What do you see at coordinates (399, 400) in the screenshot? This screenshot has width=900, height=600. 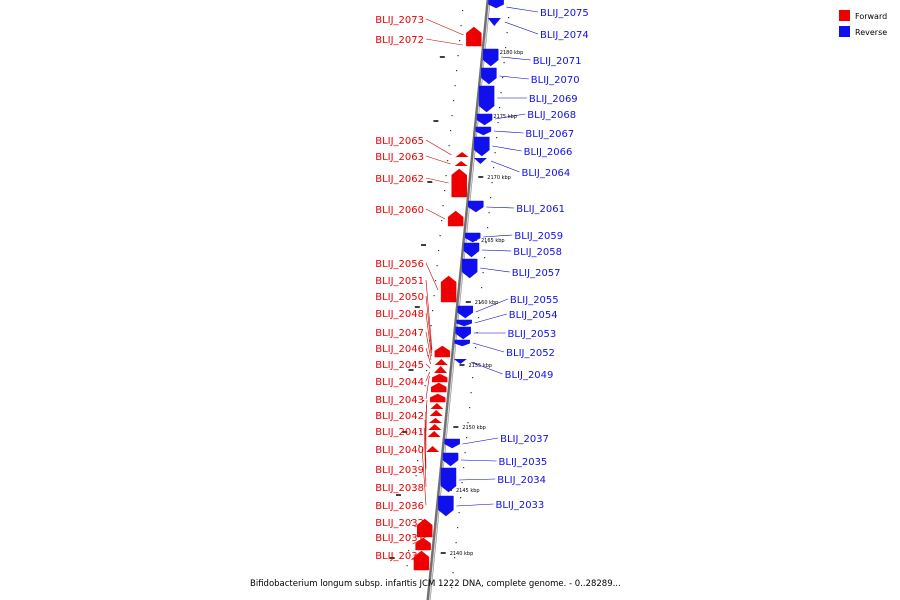 I see `gene-blij-2043-label: BLIJ_2043` at bounding box center [399, 400].